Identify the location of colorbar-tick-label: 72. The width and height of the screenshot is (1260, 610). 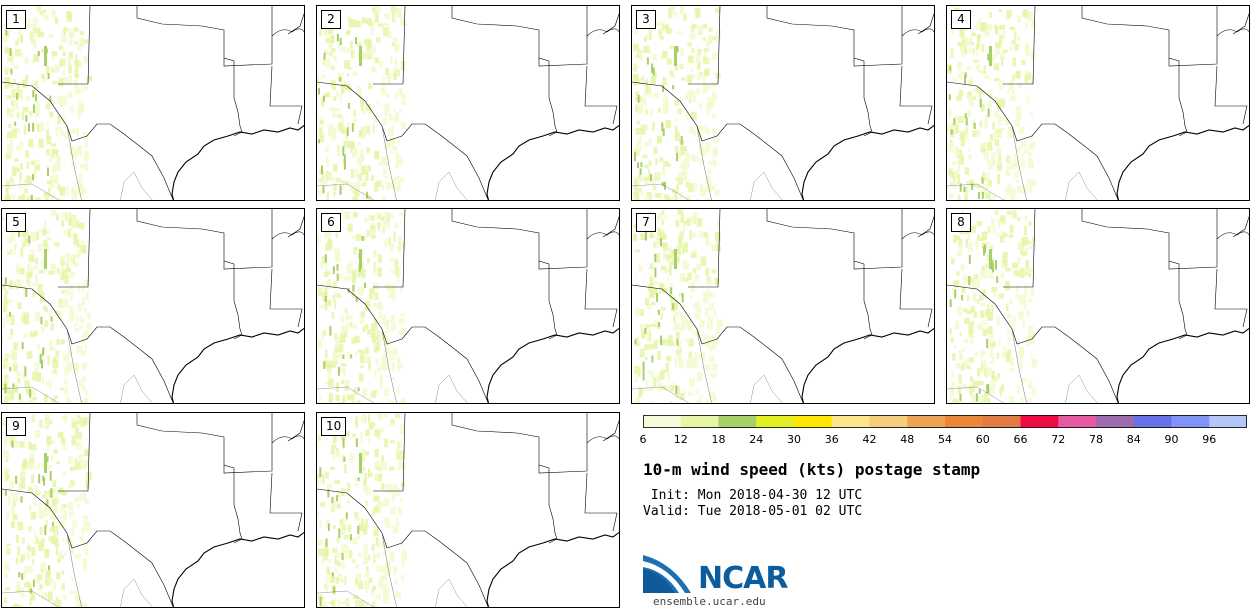
(1058, 439).